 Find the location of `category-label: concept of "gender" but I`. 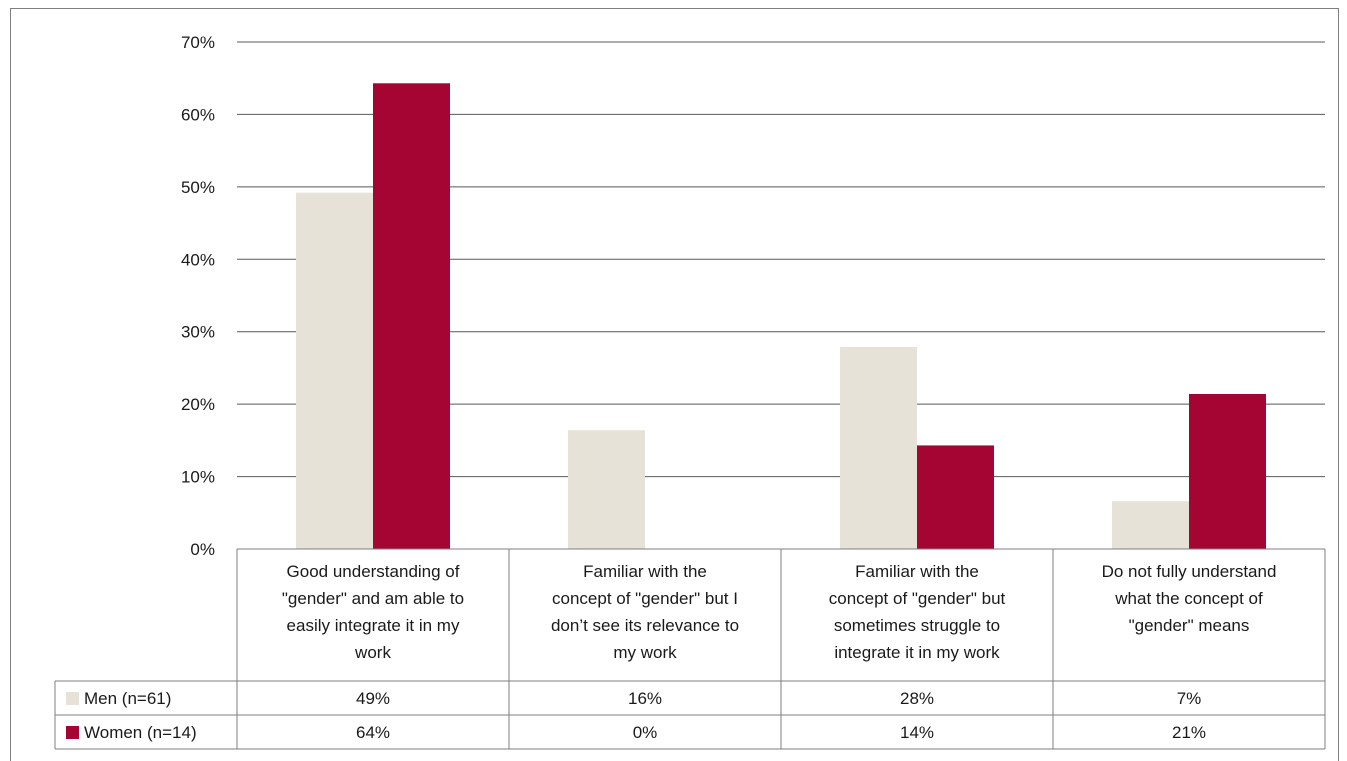

category-label: concept of "gender" but I is located at coordinates (645, 598).